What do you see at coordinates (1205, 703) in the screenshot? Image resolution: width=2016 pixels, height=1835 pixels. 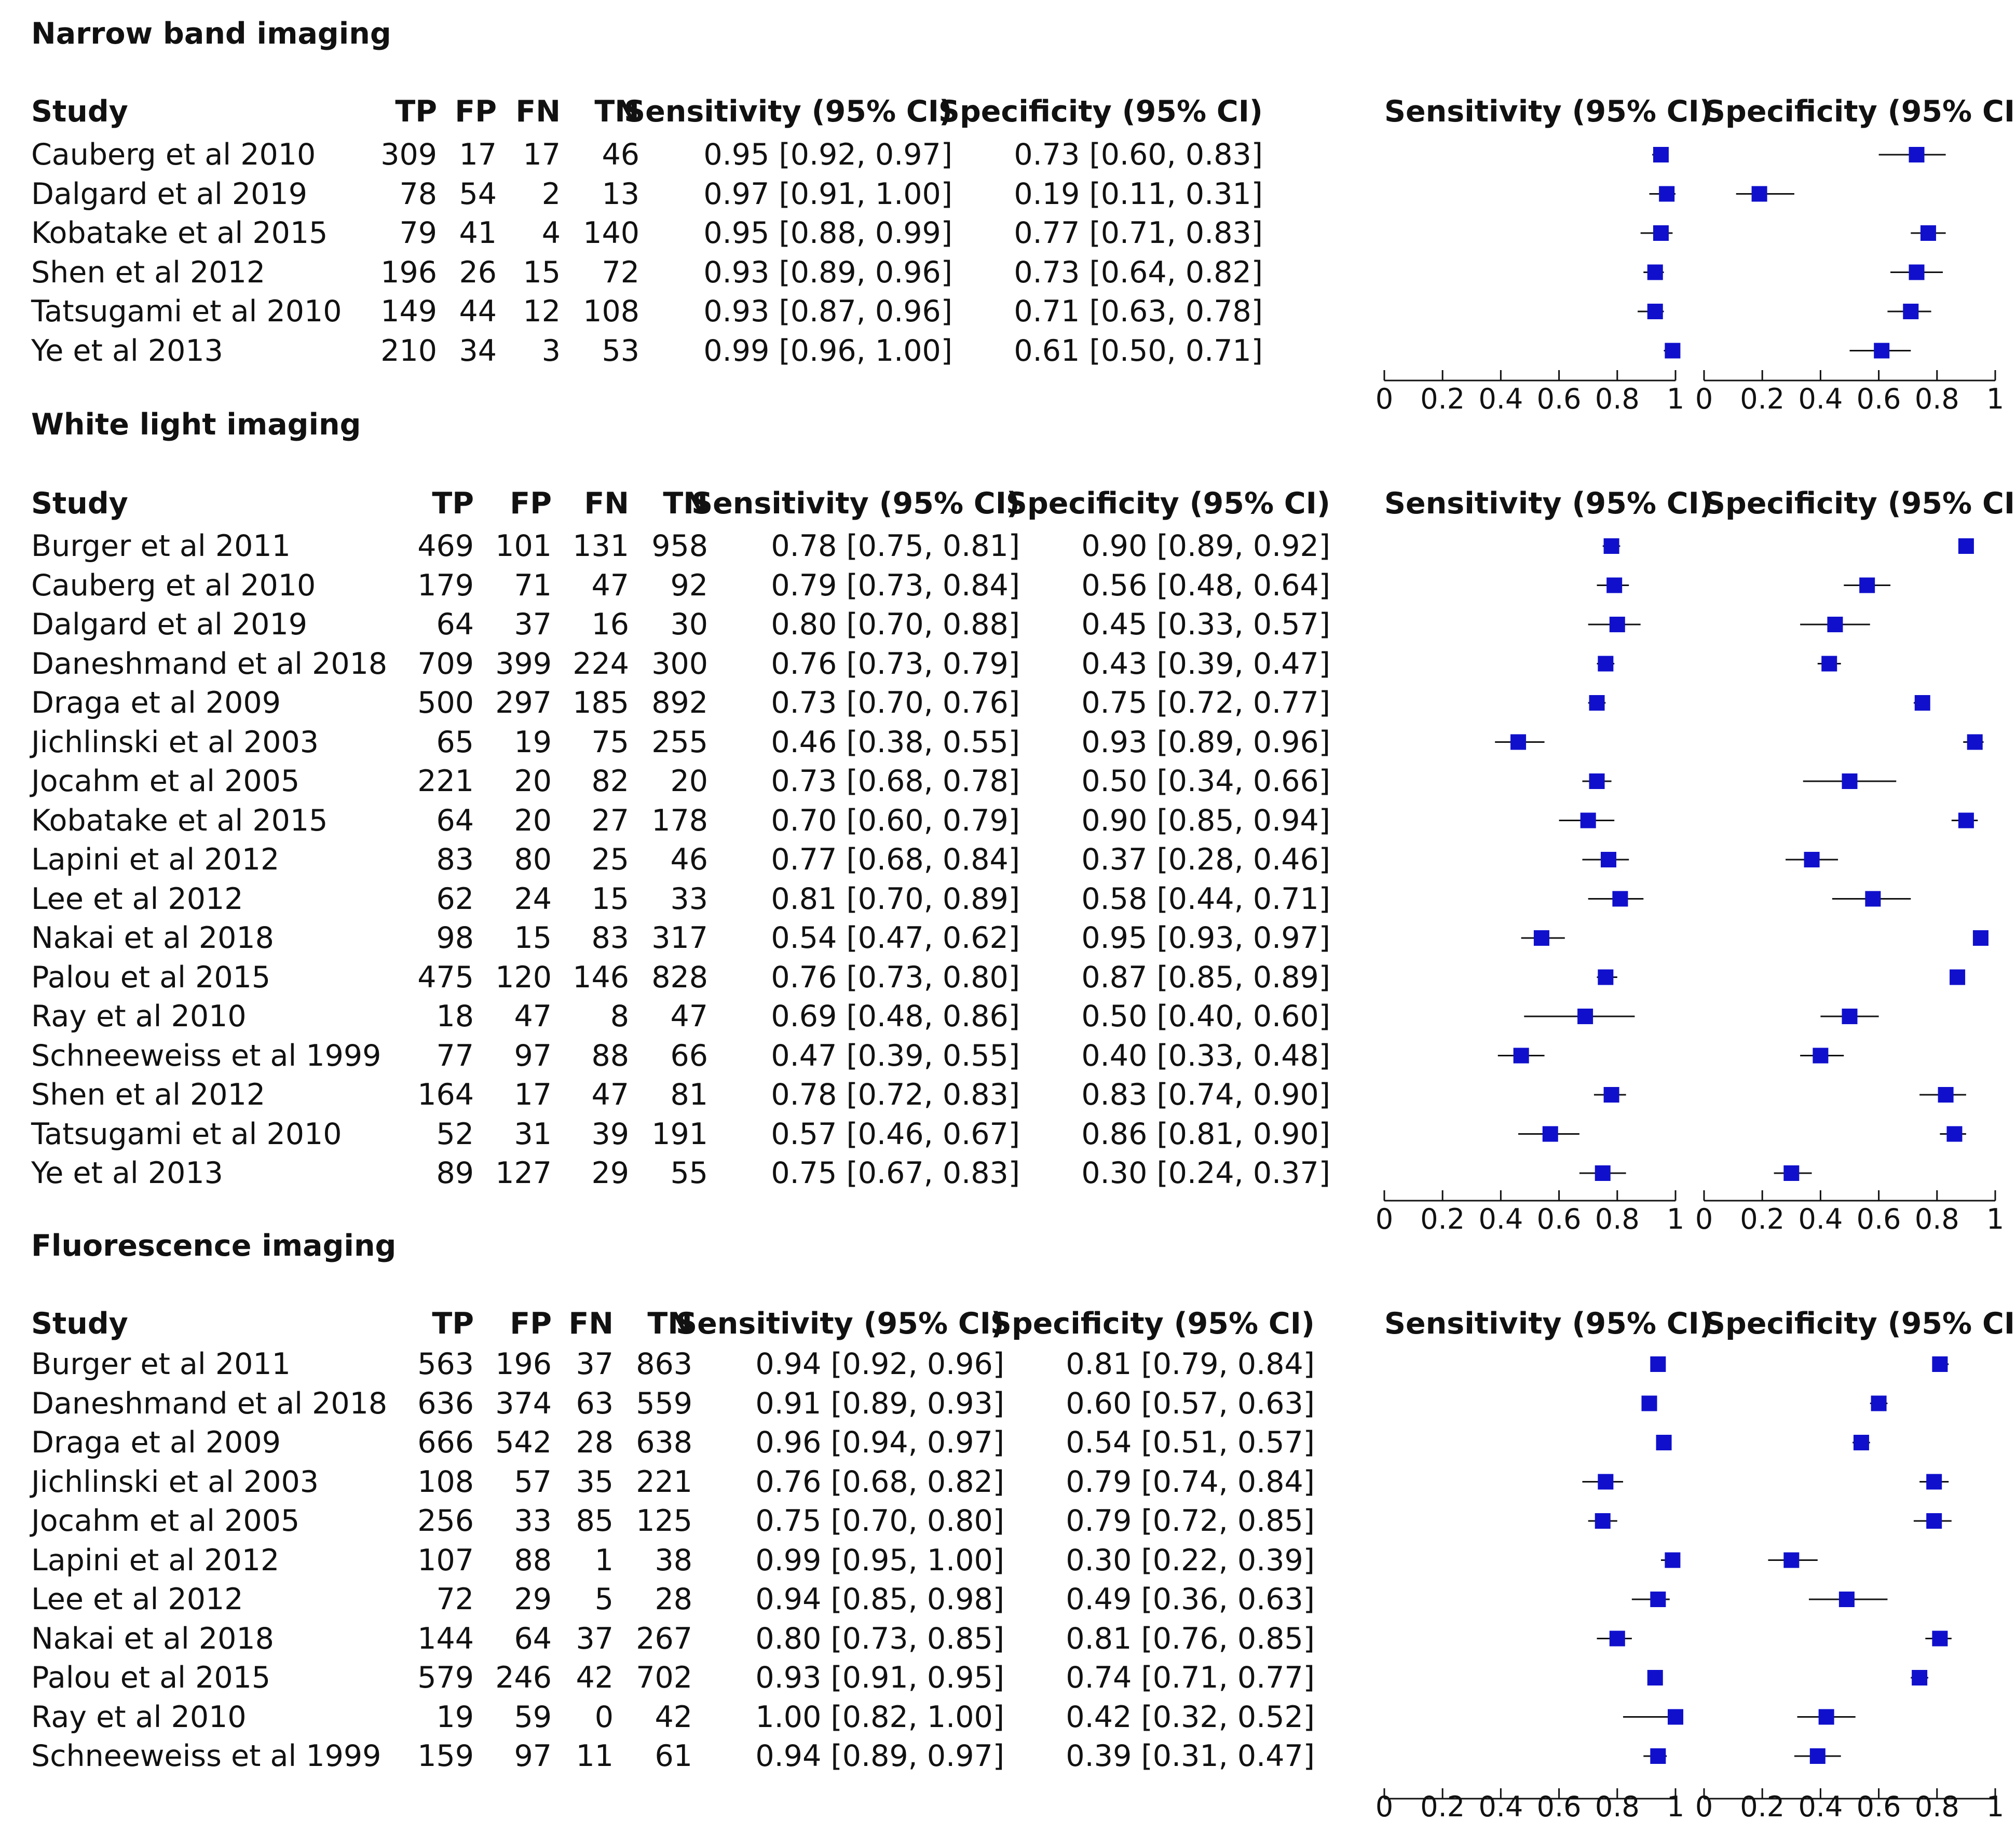 I see `specificity-ci: 0.75 [0.72, 0.77]` at bounding box center [1205, 703].